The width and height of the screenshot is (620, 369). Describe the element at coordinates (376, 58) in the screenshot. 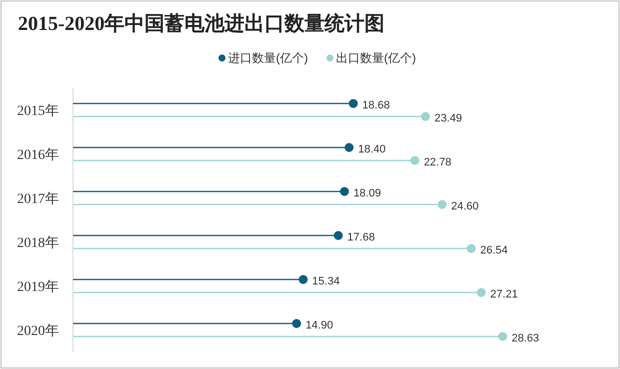

I see `legend-label: 出口数量(亿个)` at that location.